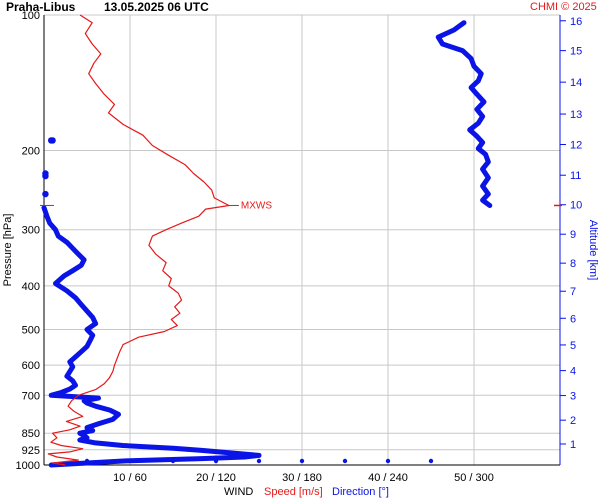 The image size is (600, 500). What do you see at coordinates (388, 478) in the screenshot?
I see `wind-tick-label: 40 / 240` at bounding box center [388, 478].